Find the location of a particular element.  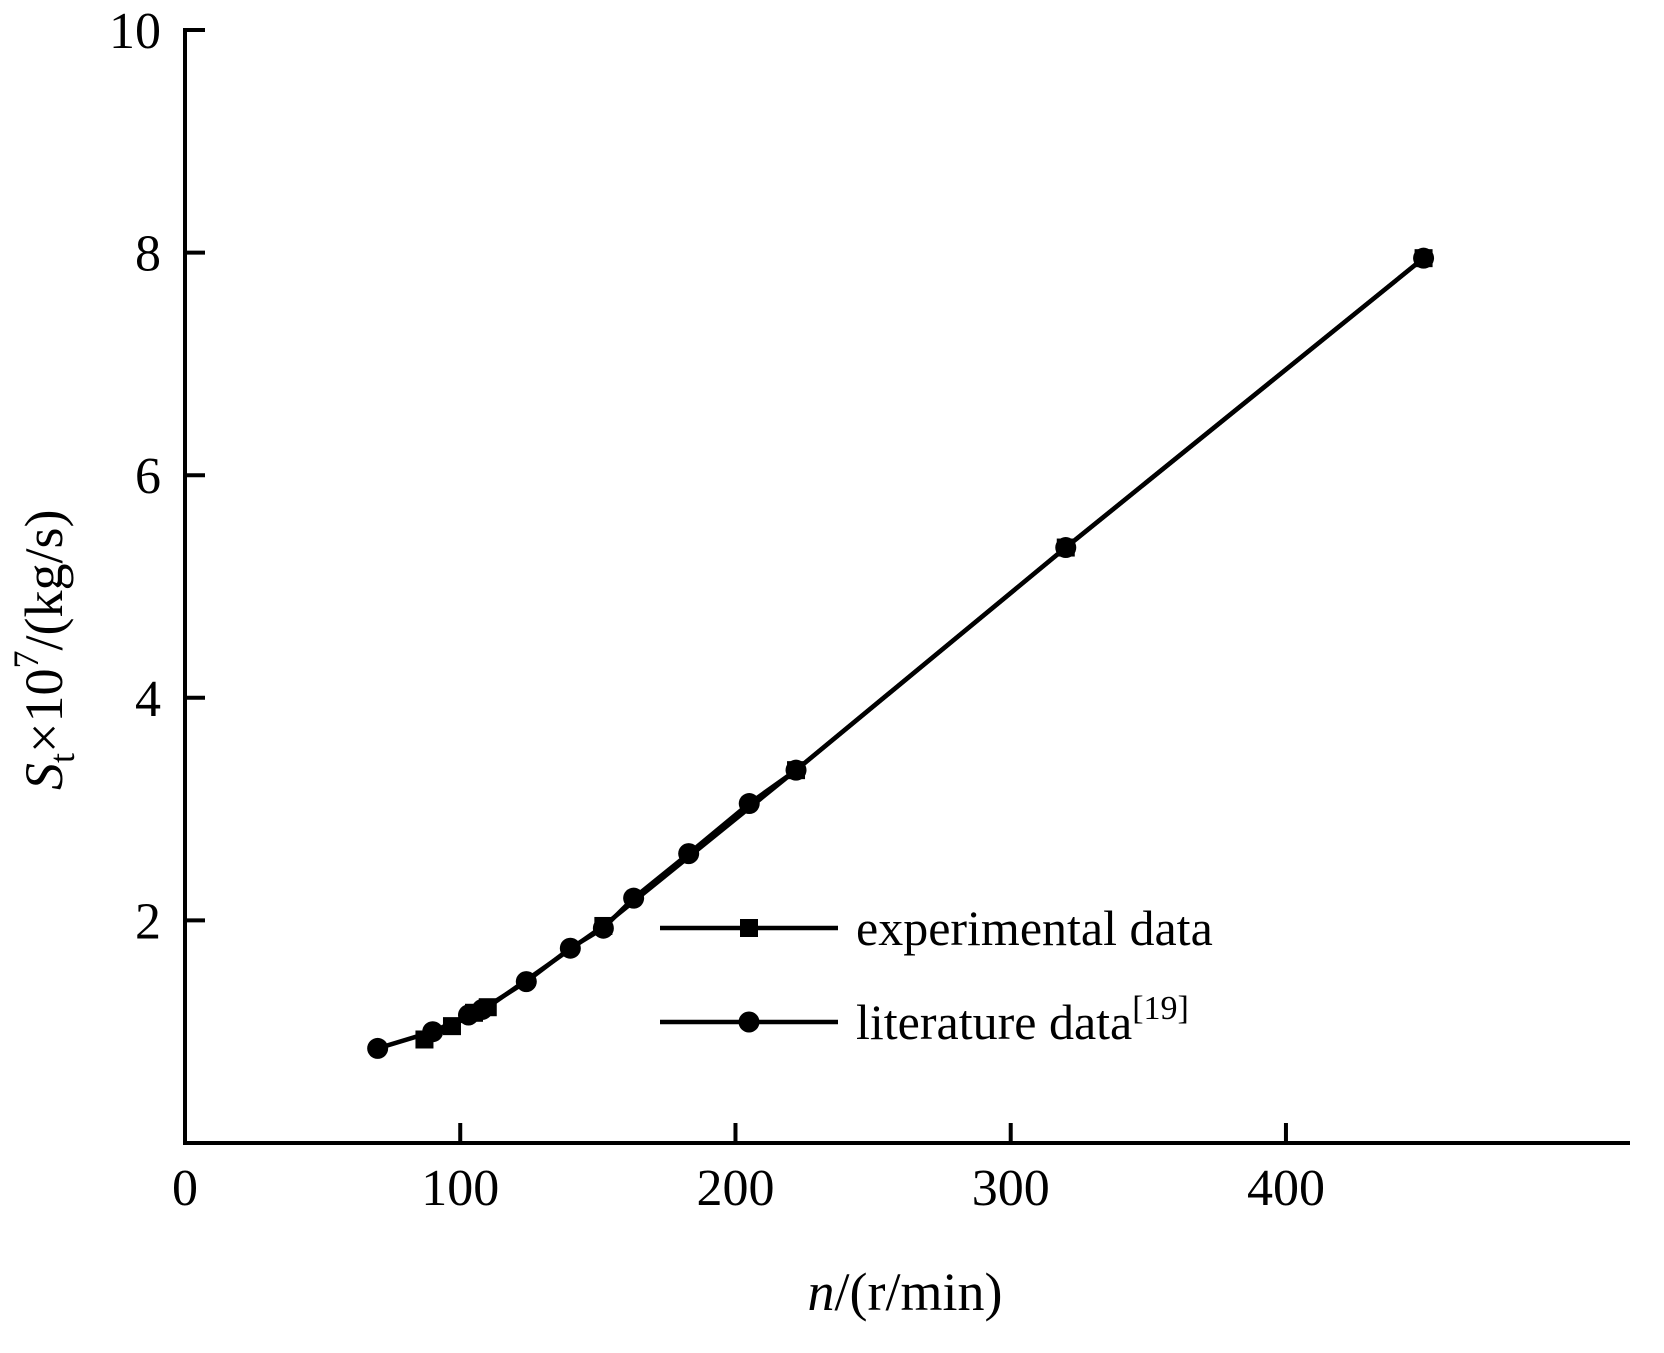

y-axis-label-mult: ×10 is located at coordinates (44, 711).